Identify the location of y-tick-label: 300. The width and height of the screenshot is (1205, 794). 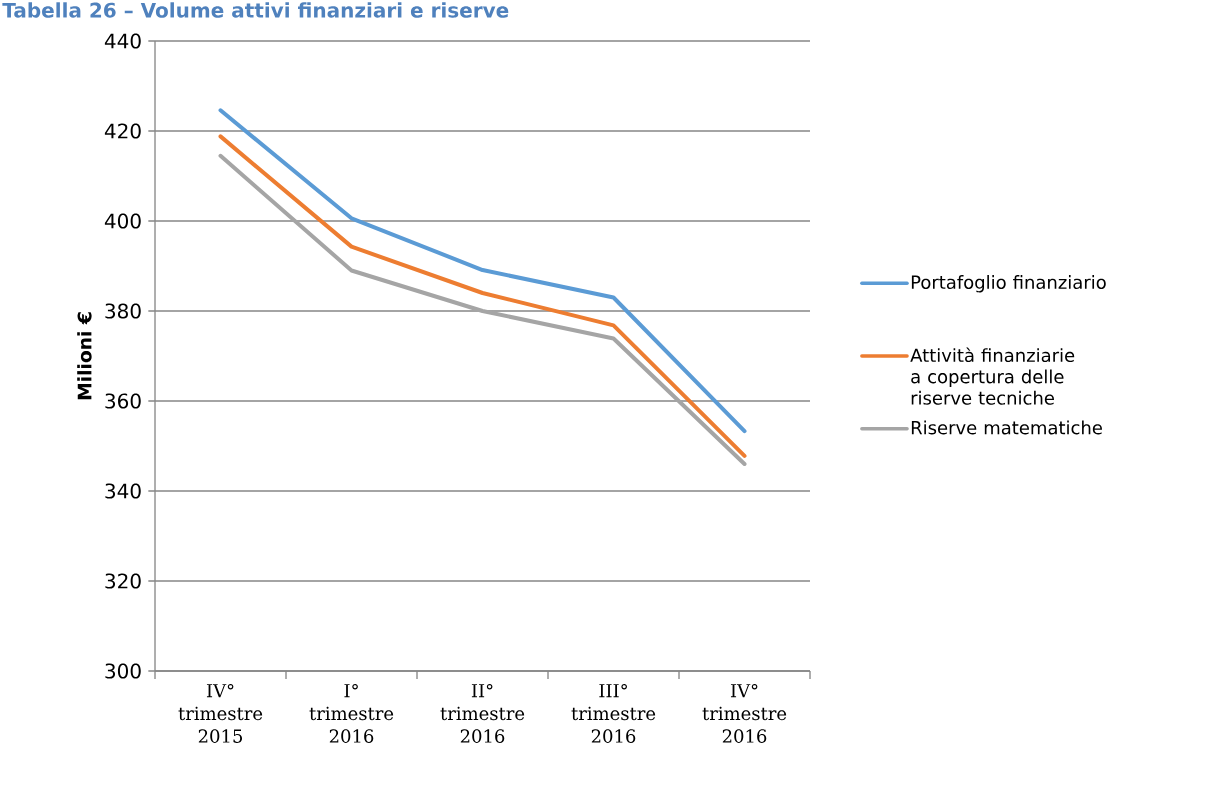
(123, 671).